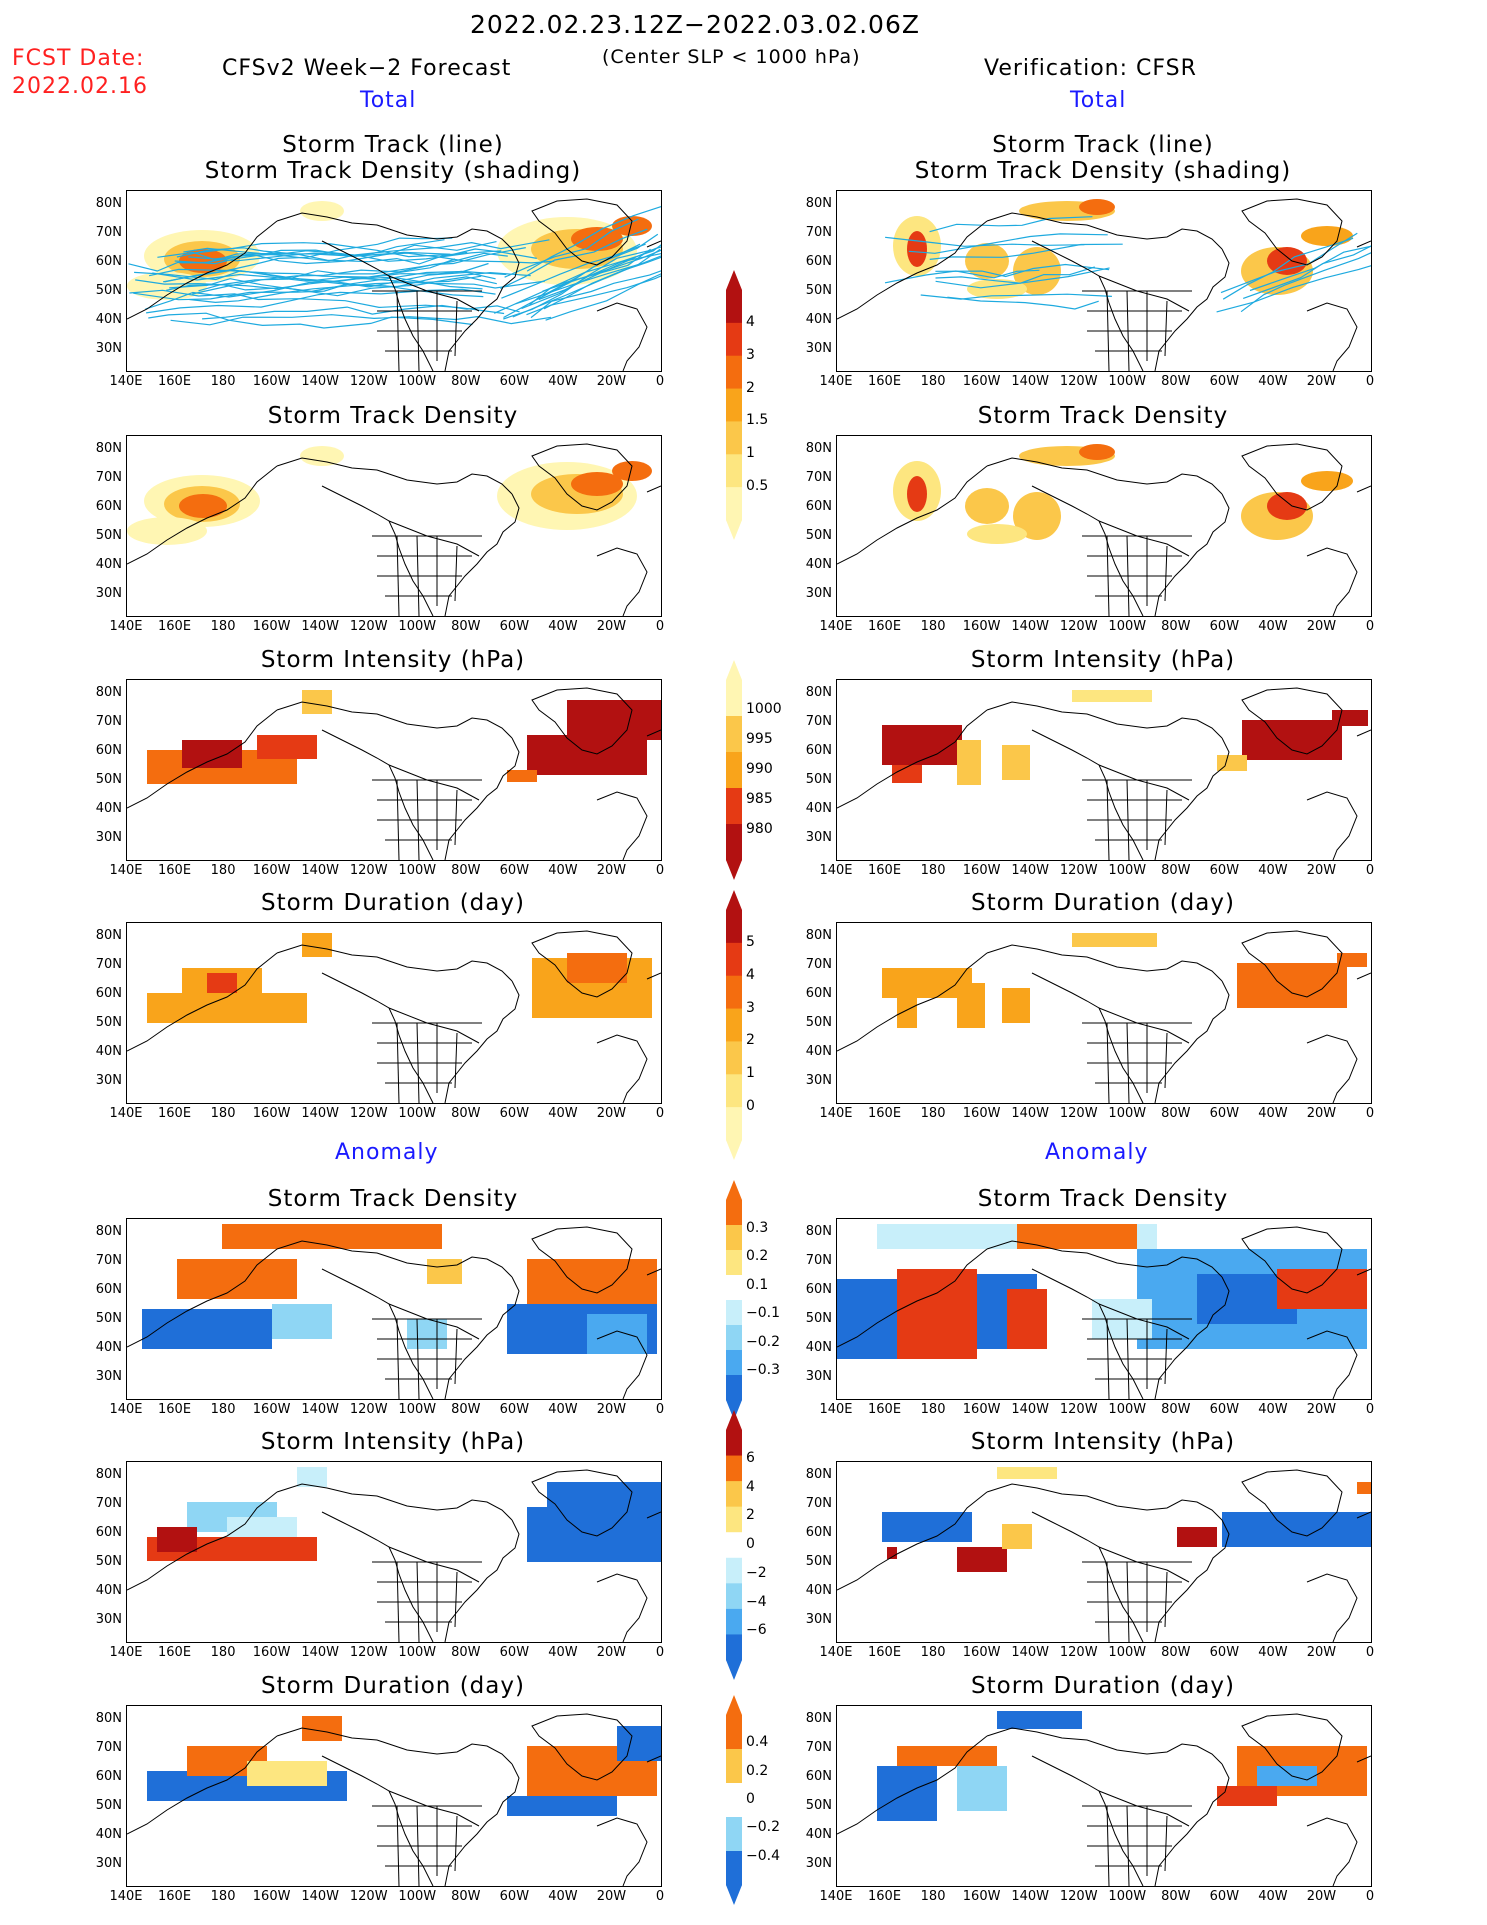 This screenshot has height=1925, width=1487. Describe the element at coordinates (393, 903) in the screenshot. I see `panel-title: Storm Duration (day)` at that location.